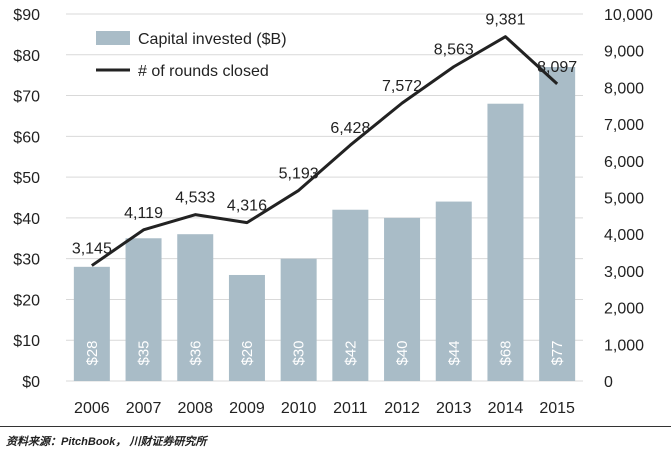  What do you see at coordinates (454, 50) in the screenshot?
I see `line-value-label: 8,563` at bounding box center [454, 50].